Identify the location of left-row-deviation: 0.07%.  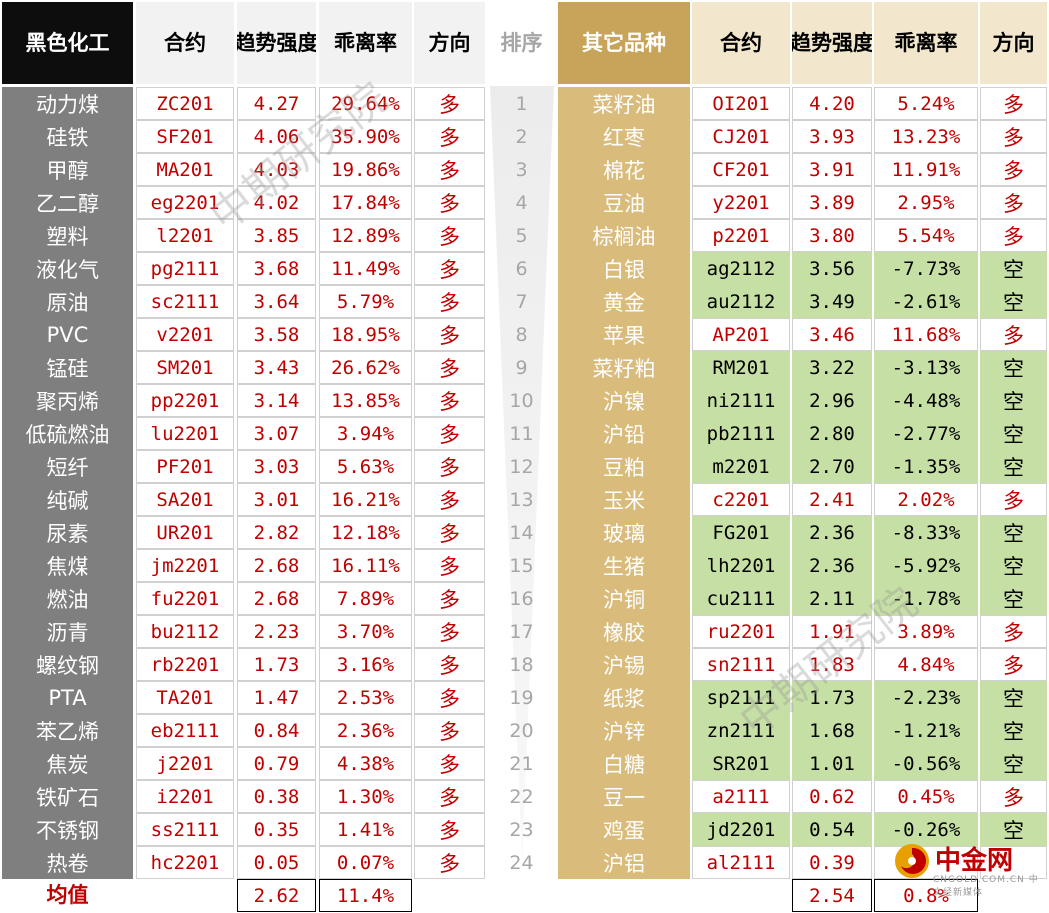
(365, 862).